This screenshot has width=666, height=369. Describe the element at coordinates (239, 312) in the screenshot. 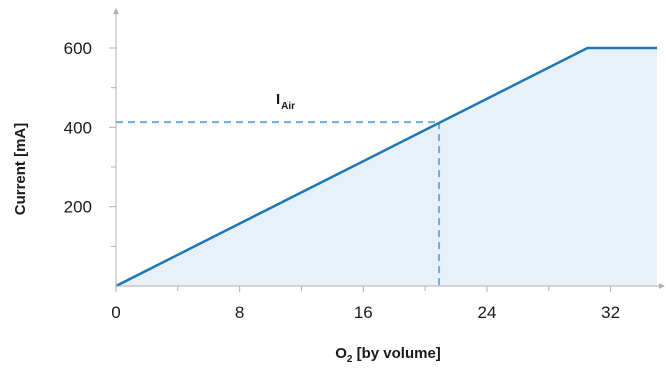

I see `x-tick-label: 8` at that location.